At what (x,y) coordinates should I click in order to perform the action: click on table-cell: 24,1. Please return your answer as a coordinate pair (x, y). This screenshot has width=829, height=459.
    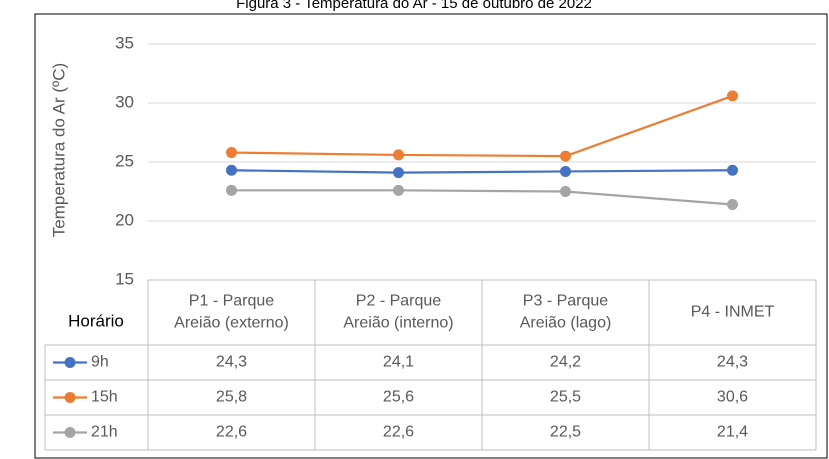
    Looking at the image, I should click on (398, 362).